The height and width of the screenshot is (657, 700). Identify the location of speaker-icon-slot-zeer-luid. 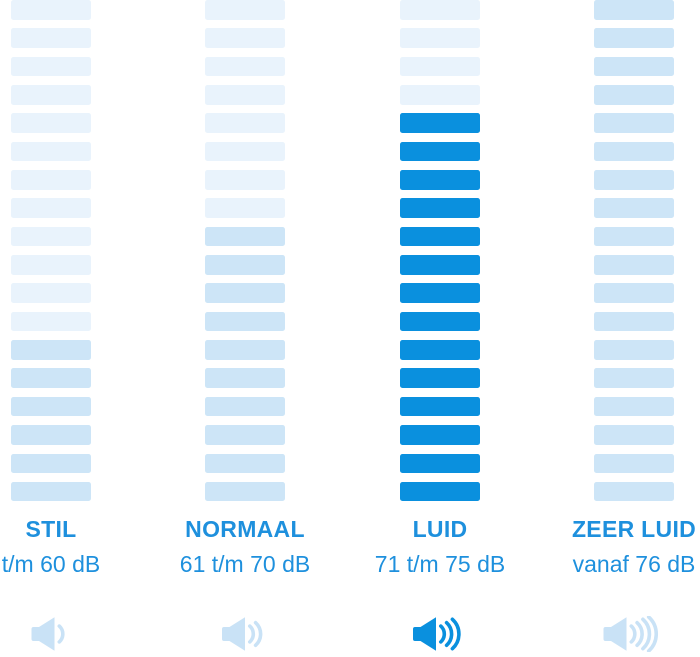
(634, 635).